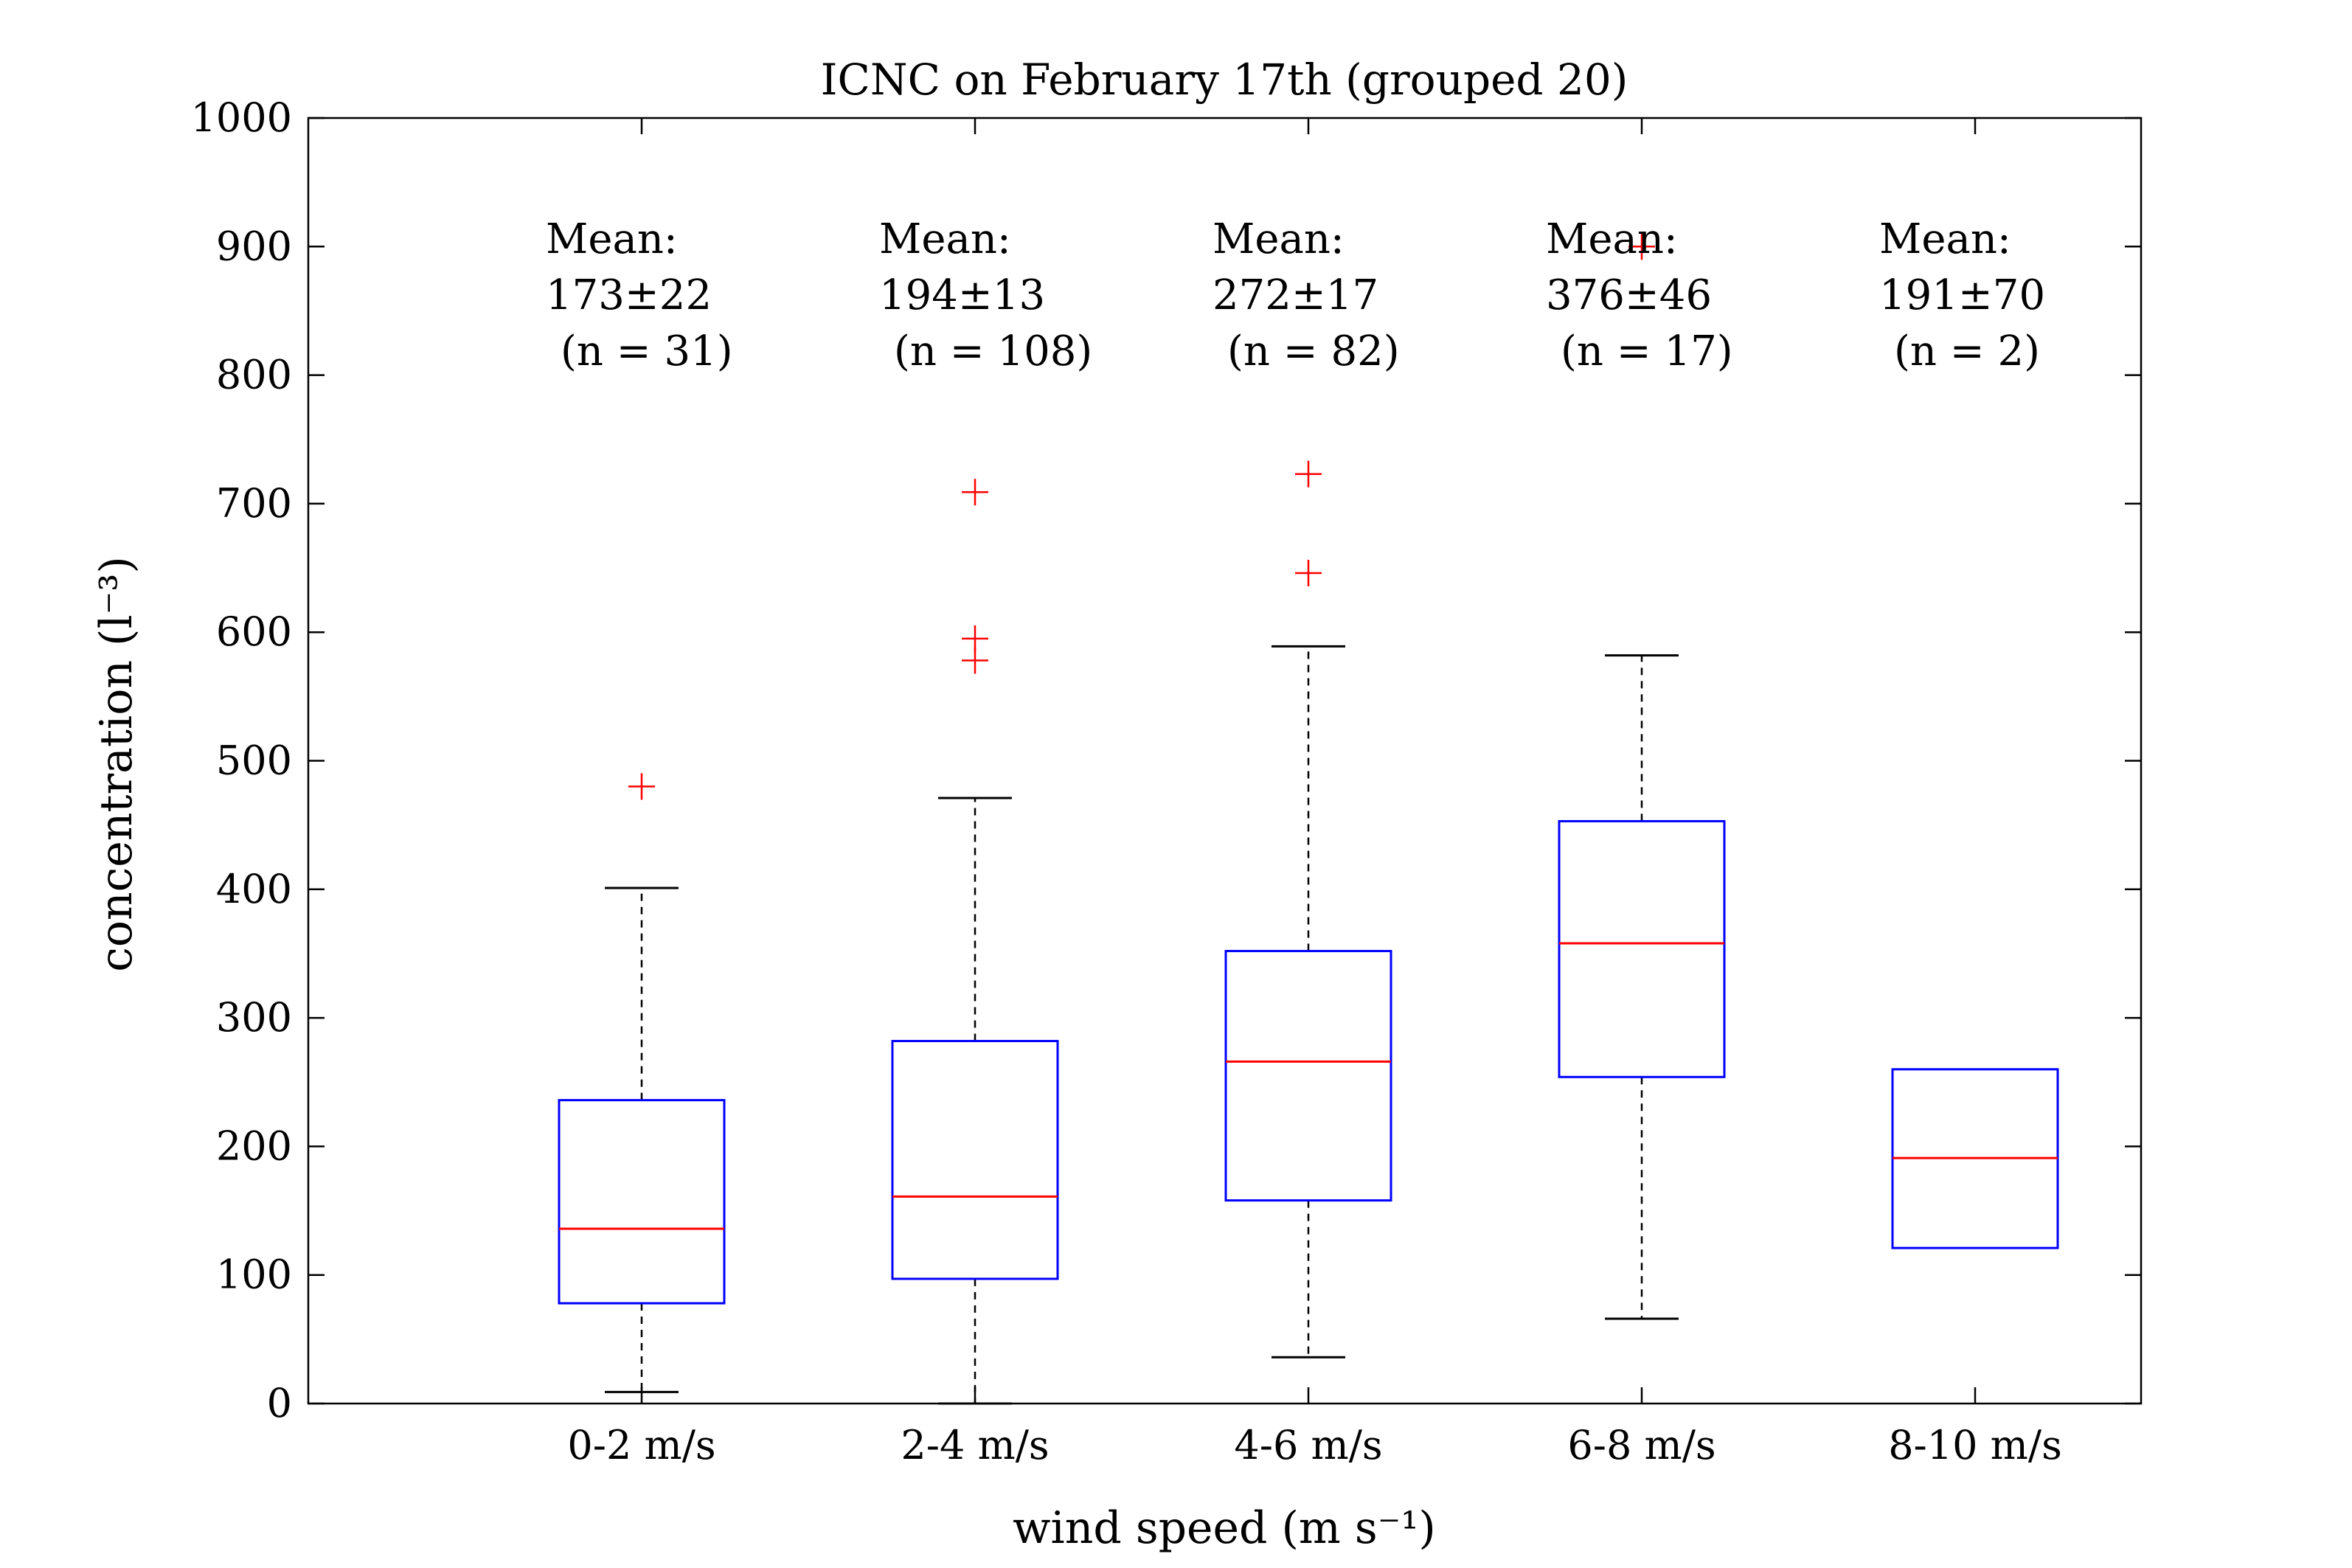  Describe the element at coordinates (254, 1275) in the screenshot. I see `y-tick-label: 100` at that location.